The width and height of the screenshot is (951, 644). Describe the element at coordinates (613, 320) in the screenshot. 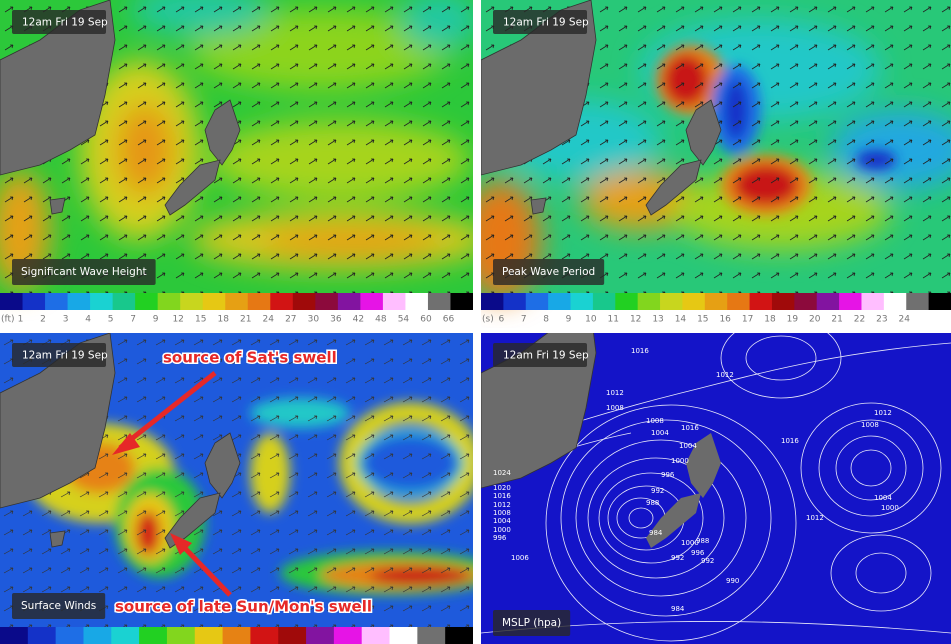

I see `legend-tick-label: 11` at that location.